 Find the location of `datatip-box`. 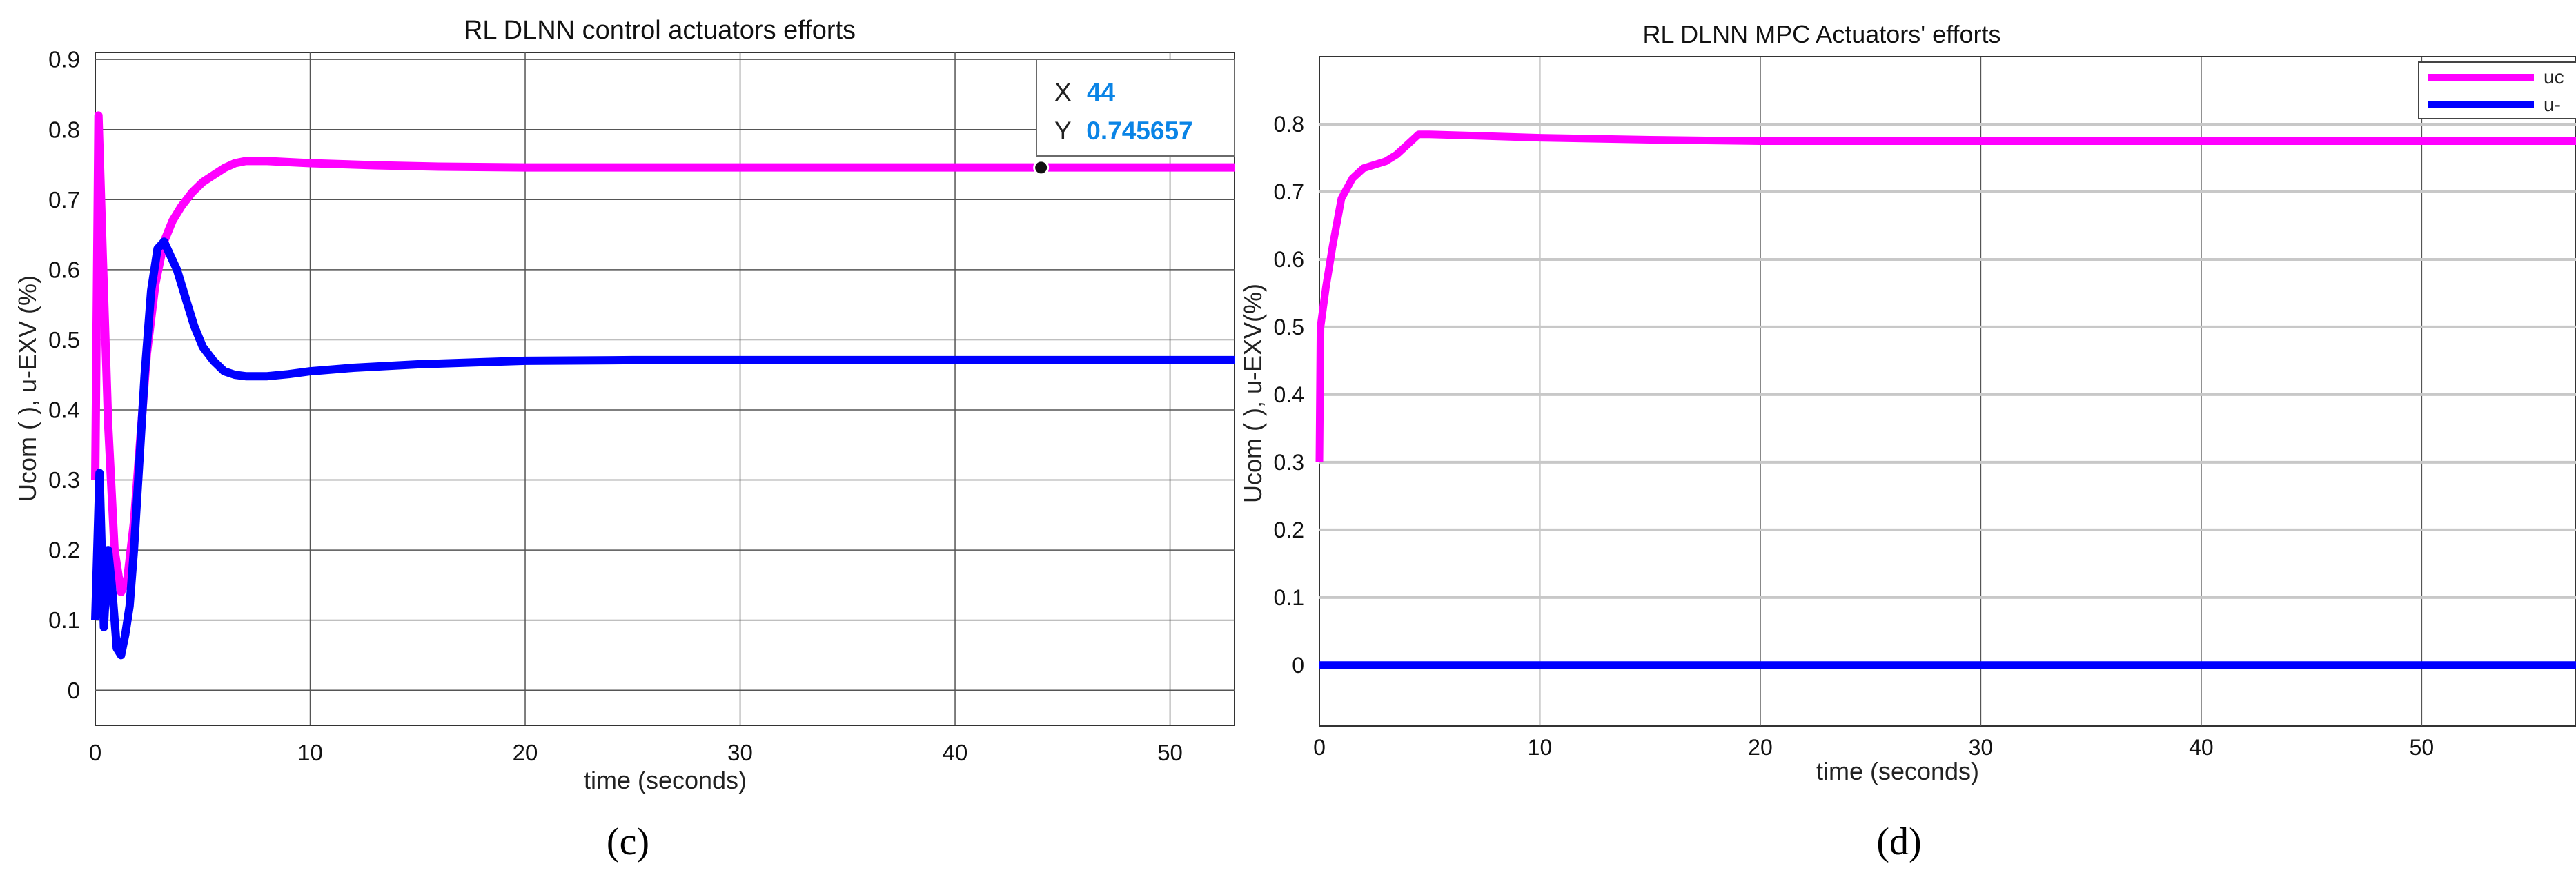

datatip-box is located at coordinates (1135, 108).